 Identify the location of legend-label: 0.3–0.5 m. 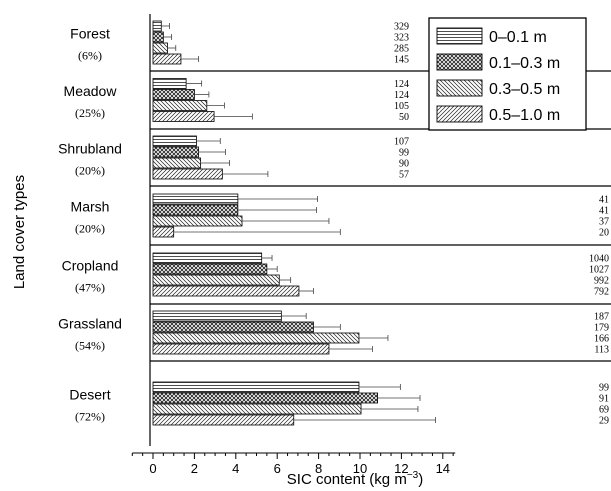
(524, 89).